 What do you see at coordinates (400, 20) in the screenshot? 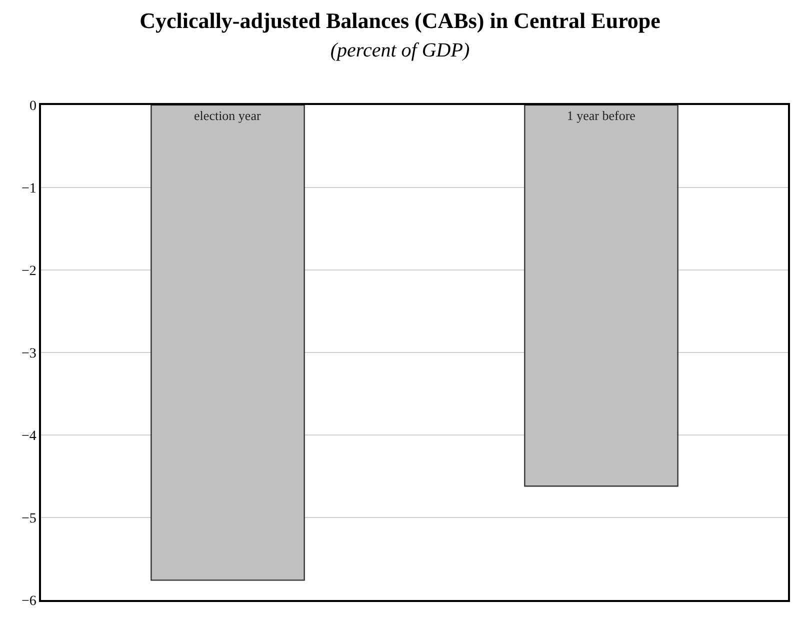
I see `chart-title: Cyclically-adjusted Balances (CABs) in Central Europe` at bounding box center [400, 20].